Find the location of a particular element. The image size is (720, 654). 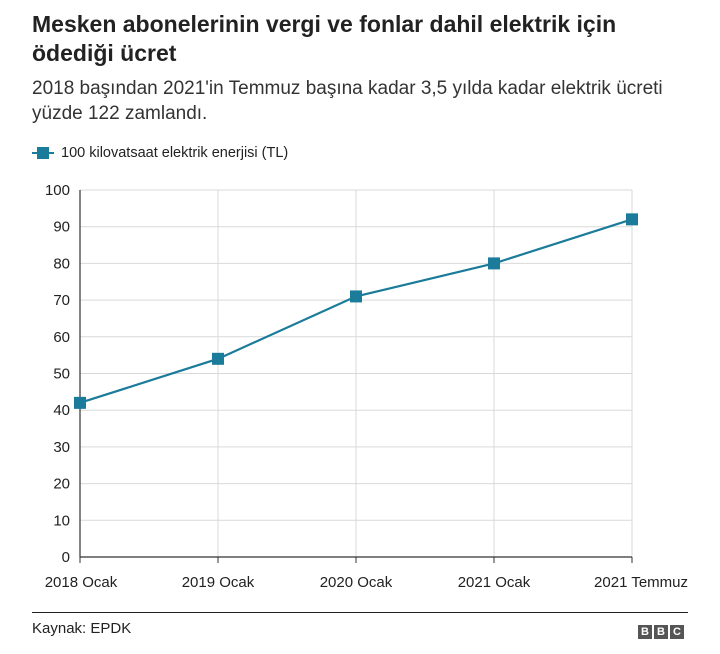

y-tick-label: 60 is located at coordinates (61, 337).